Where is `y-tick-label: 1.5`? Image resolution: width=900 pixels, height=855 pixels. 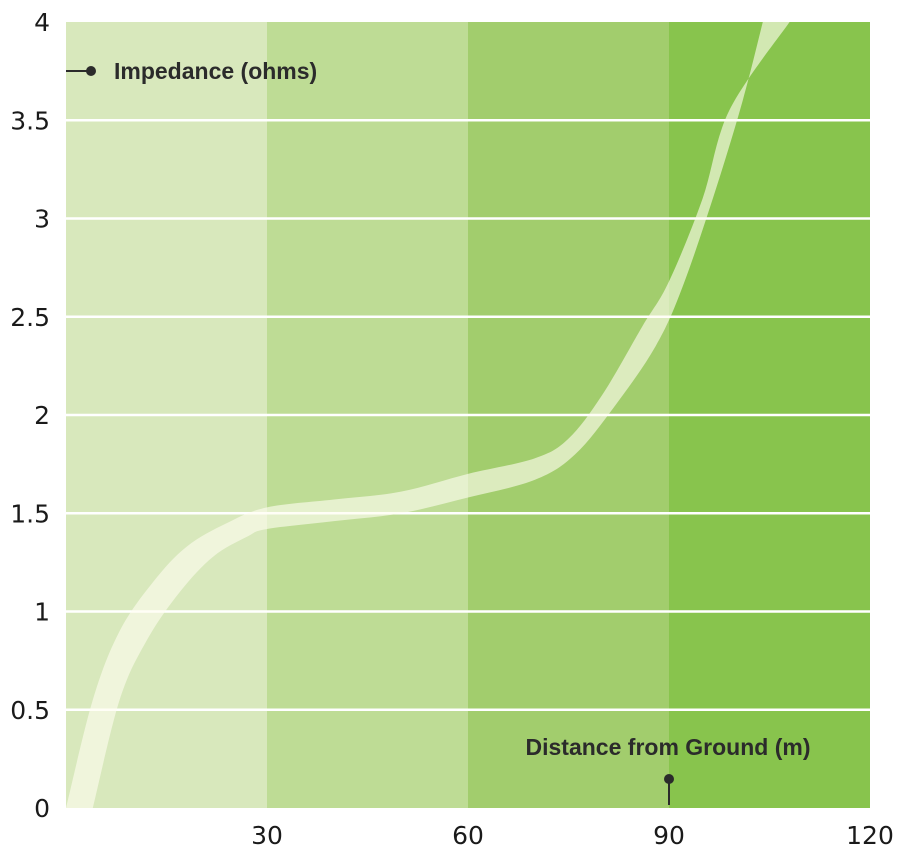
y-tick-label: 1.5 is located at coordinates (30, 513).